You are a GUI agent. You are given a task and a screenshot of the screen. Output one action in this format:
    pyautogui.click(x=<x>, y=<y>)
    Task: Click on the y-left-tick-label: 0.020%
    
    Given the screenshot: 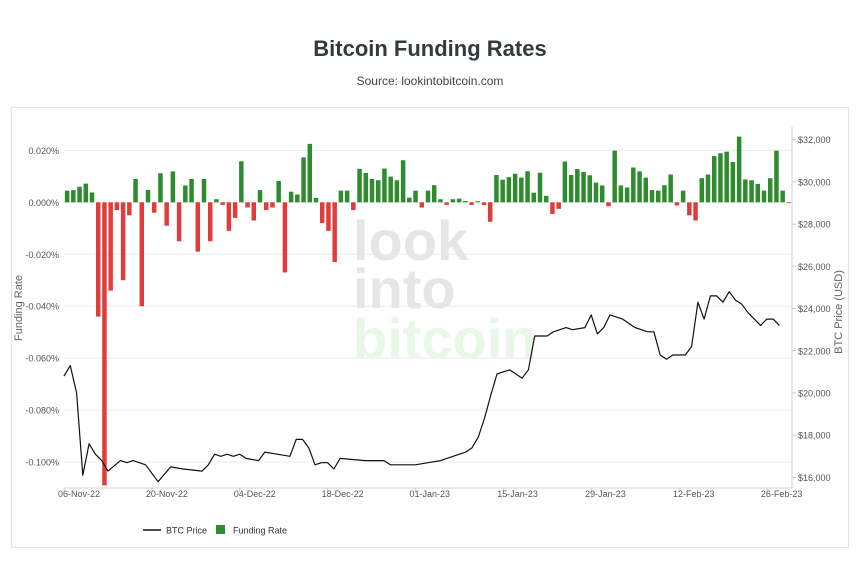 What is the action you would take?
    pyautogui.click(x=43, y=151)
    